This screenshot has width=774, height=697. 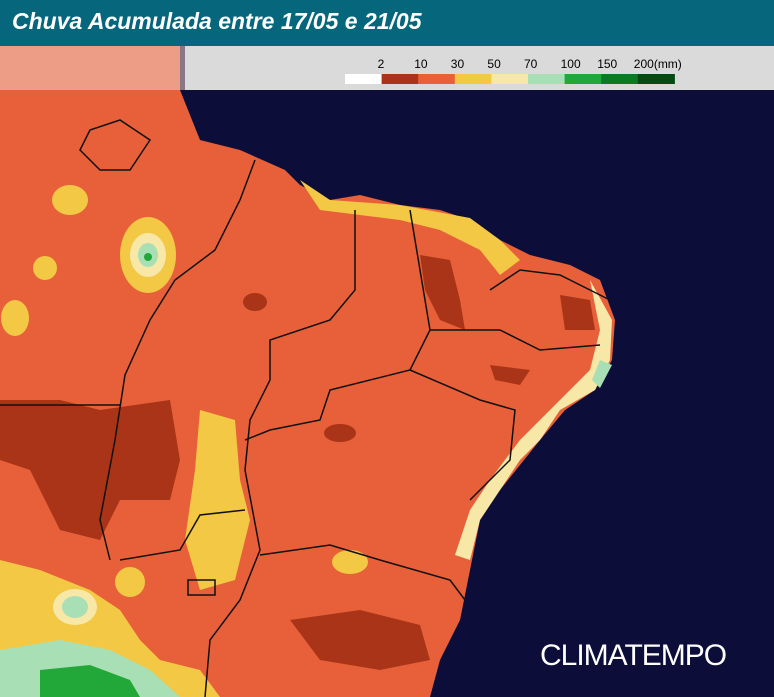 What do you see at coordinates (513, 70) in the screenshot?
I see `legend: 2 10 30 50 70 100 150 200(mm)` at bounding box center [513, 70].